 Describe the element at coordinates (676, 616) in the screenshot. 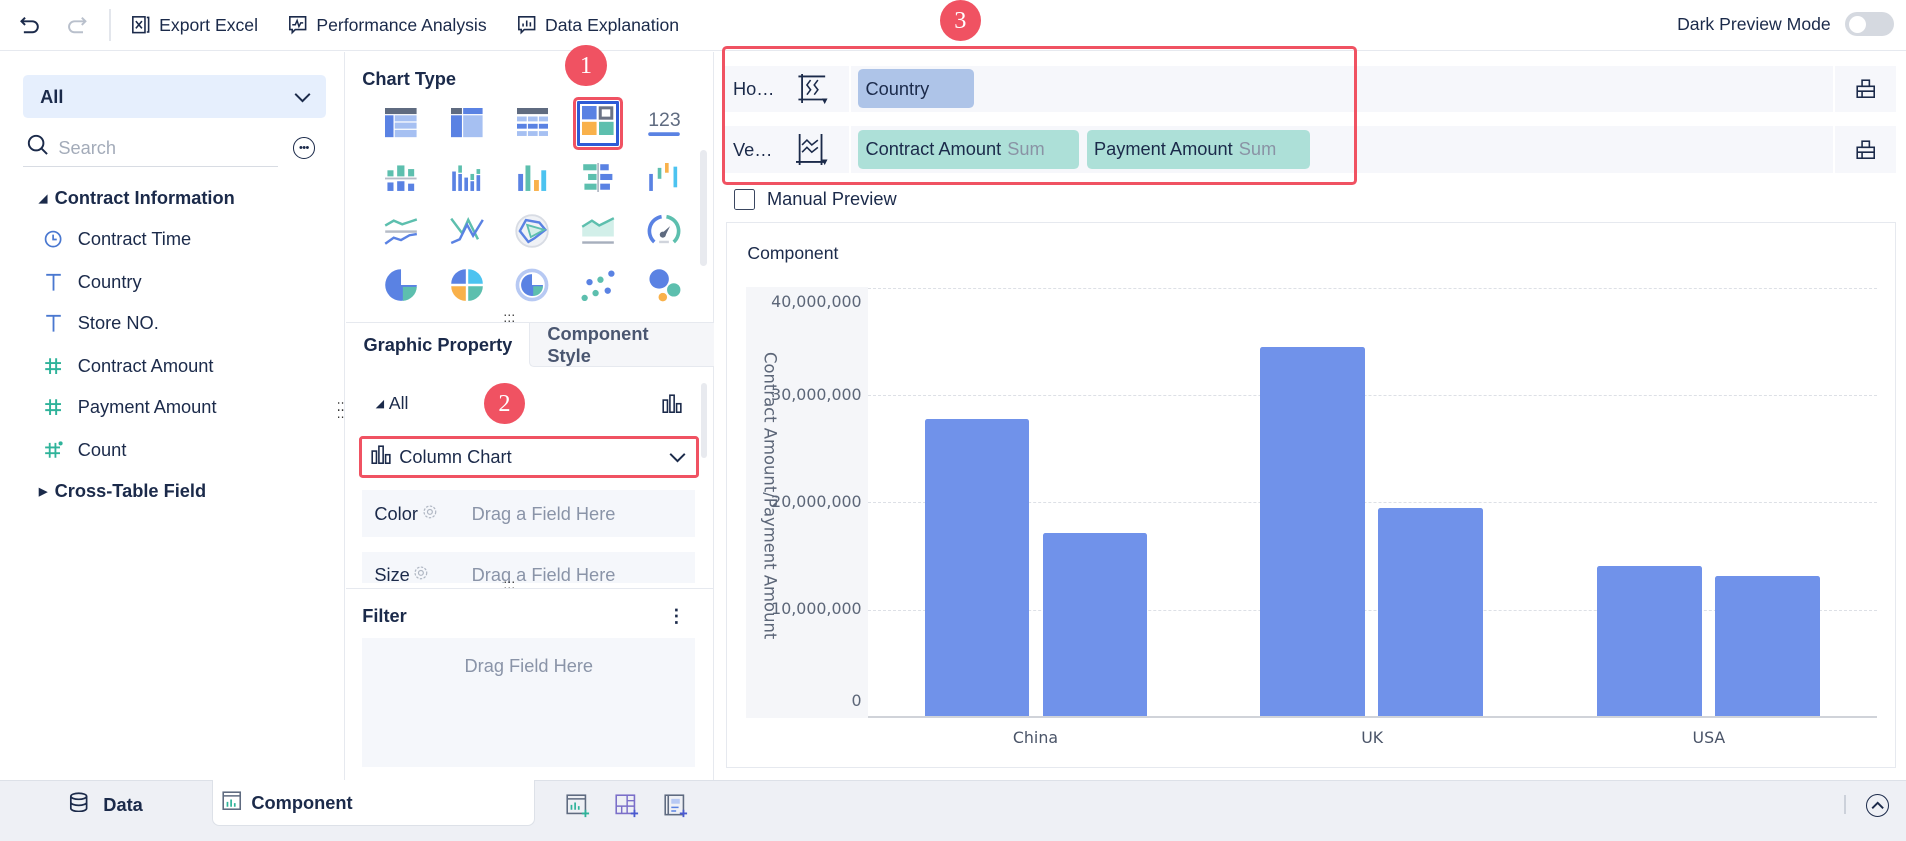

I see `filter-more-icon: ⋮` at that location.